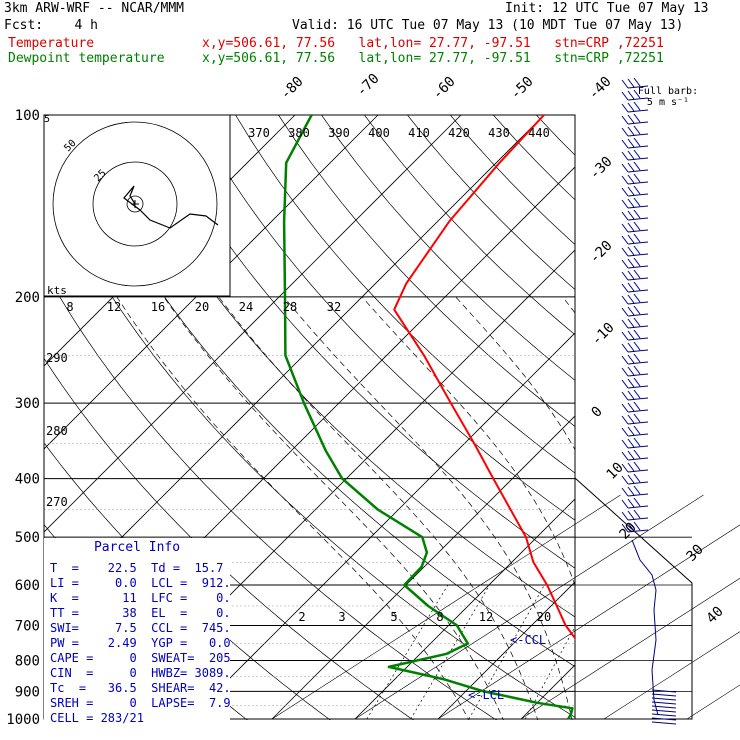  What do you see at coordinates (379, 133) in the screenshot?
I see `theta-label: 400` at bounding box center [379, 133].